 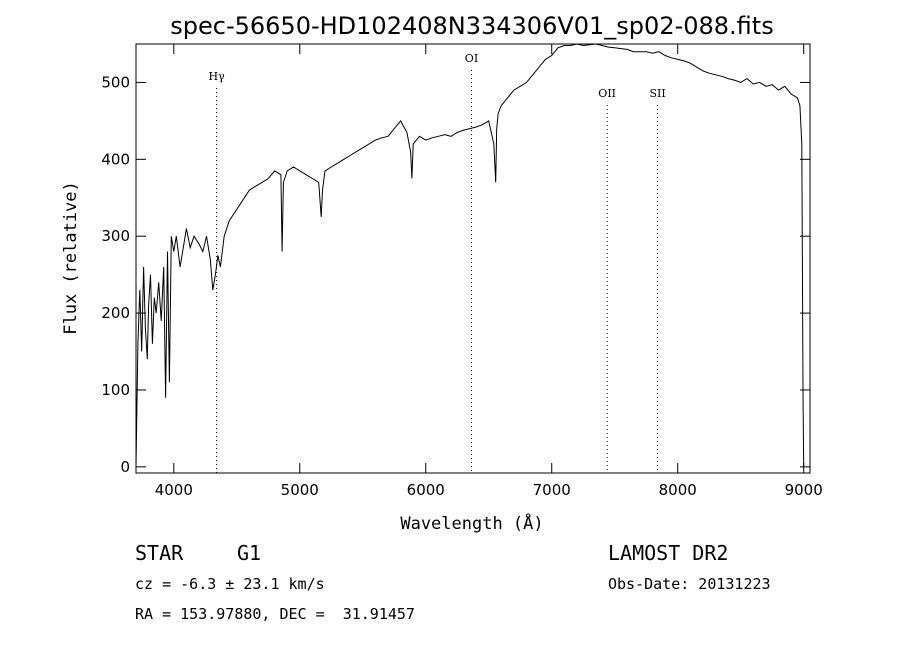 I want to click on y-tick-label: 500, so click(x=115, y=82).